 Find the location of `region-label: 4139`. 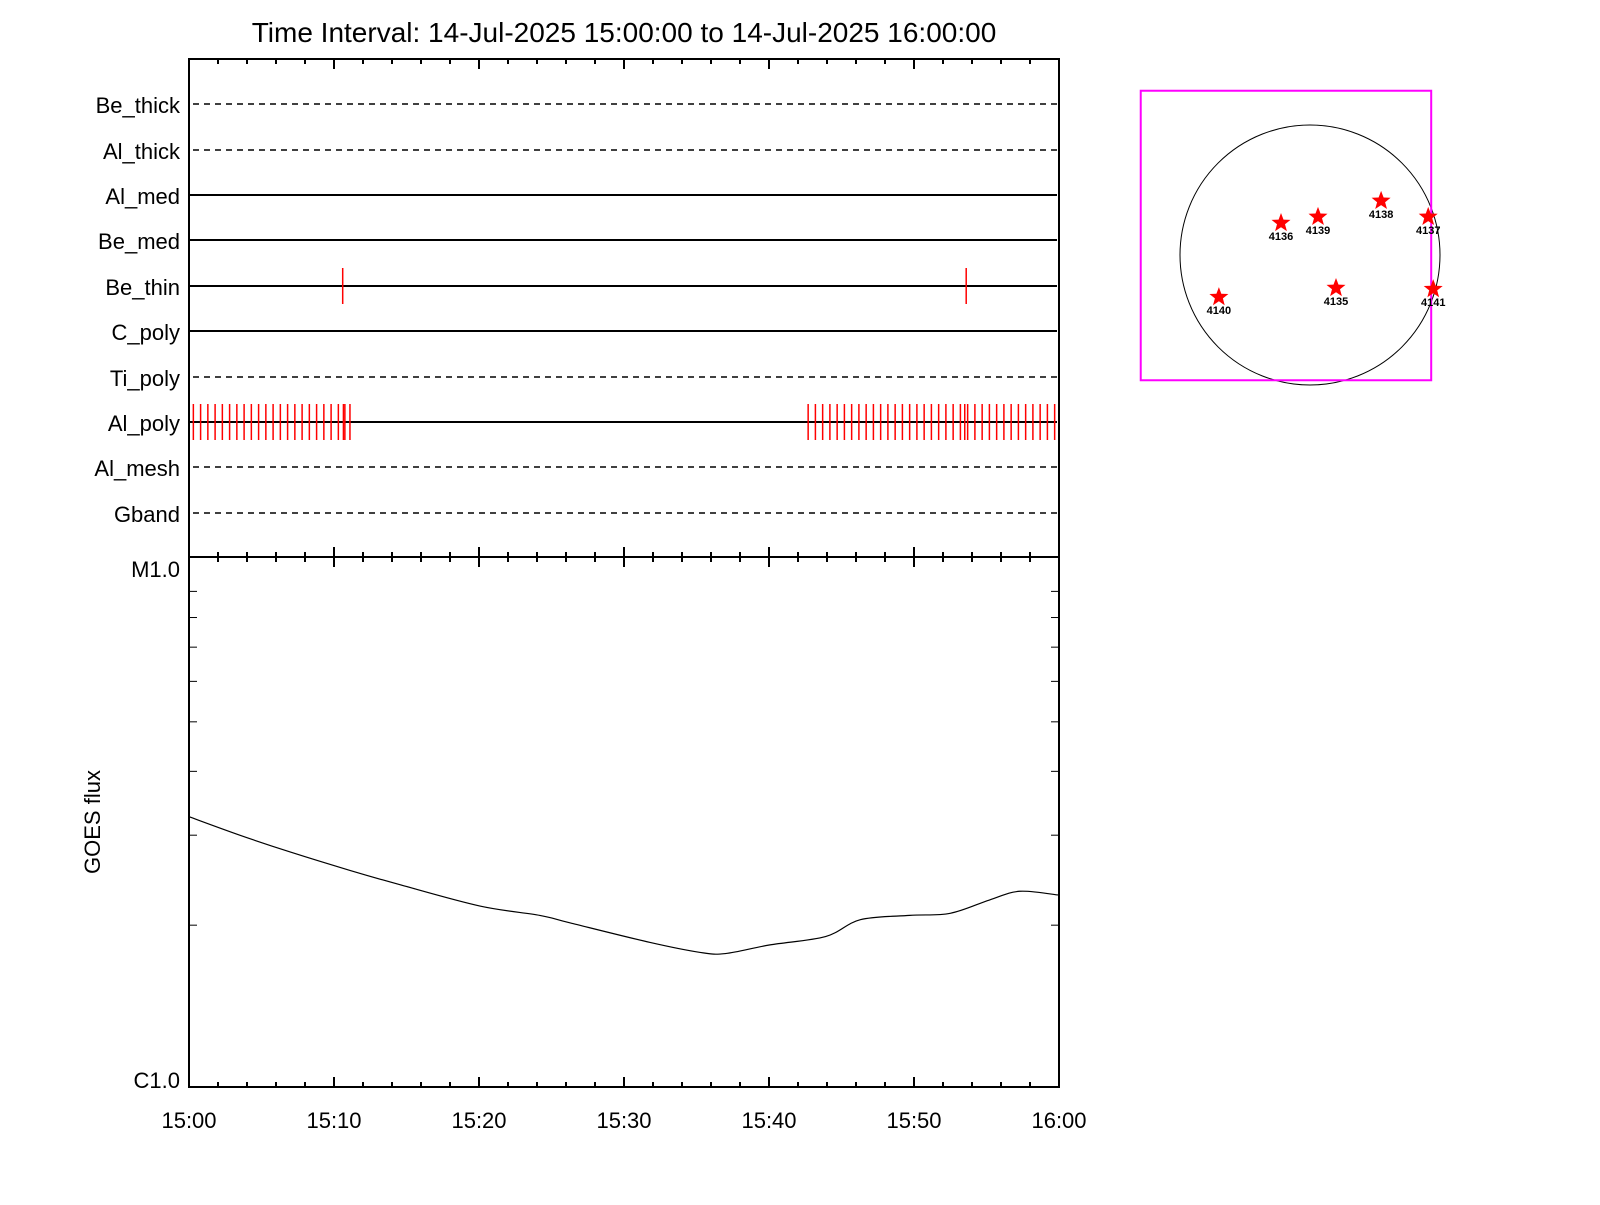

region-label: 4139 is located at coordinates (1318, 231).